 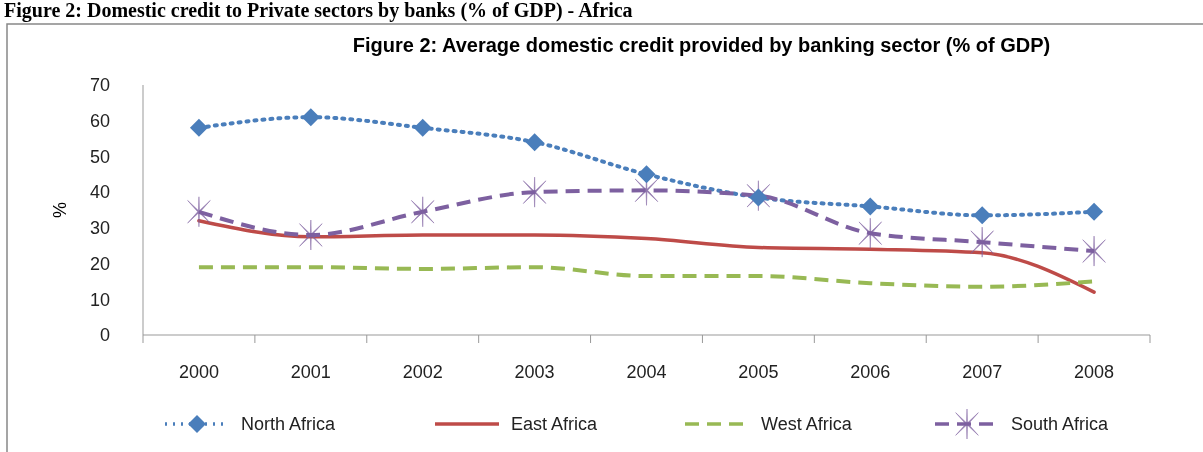 What do you see at coordinates (318, 11) in the screenshot?
I see `caption: Figure 2: Domestic credit to Private sectors by banks (% of GDP) - Africa` at bounding box center [318, 11].